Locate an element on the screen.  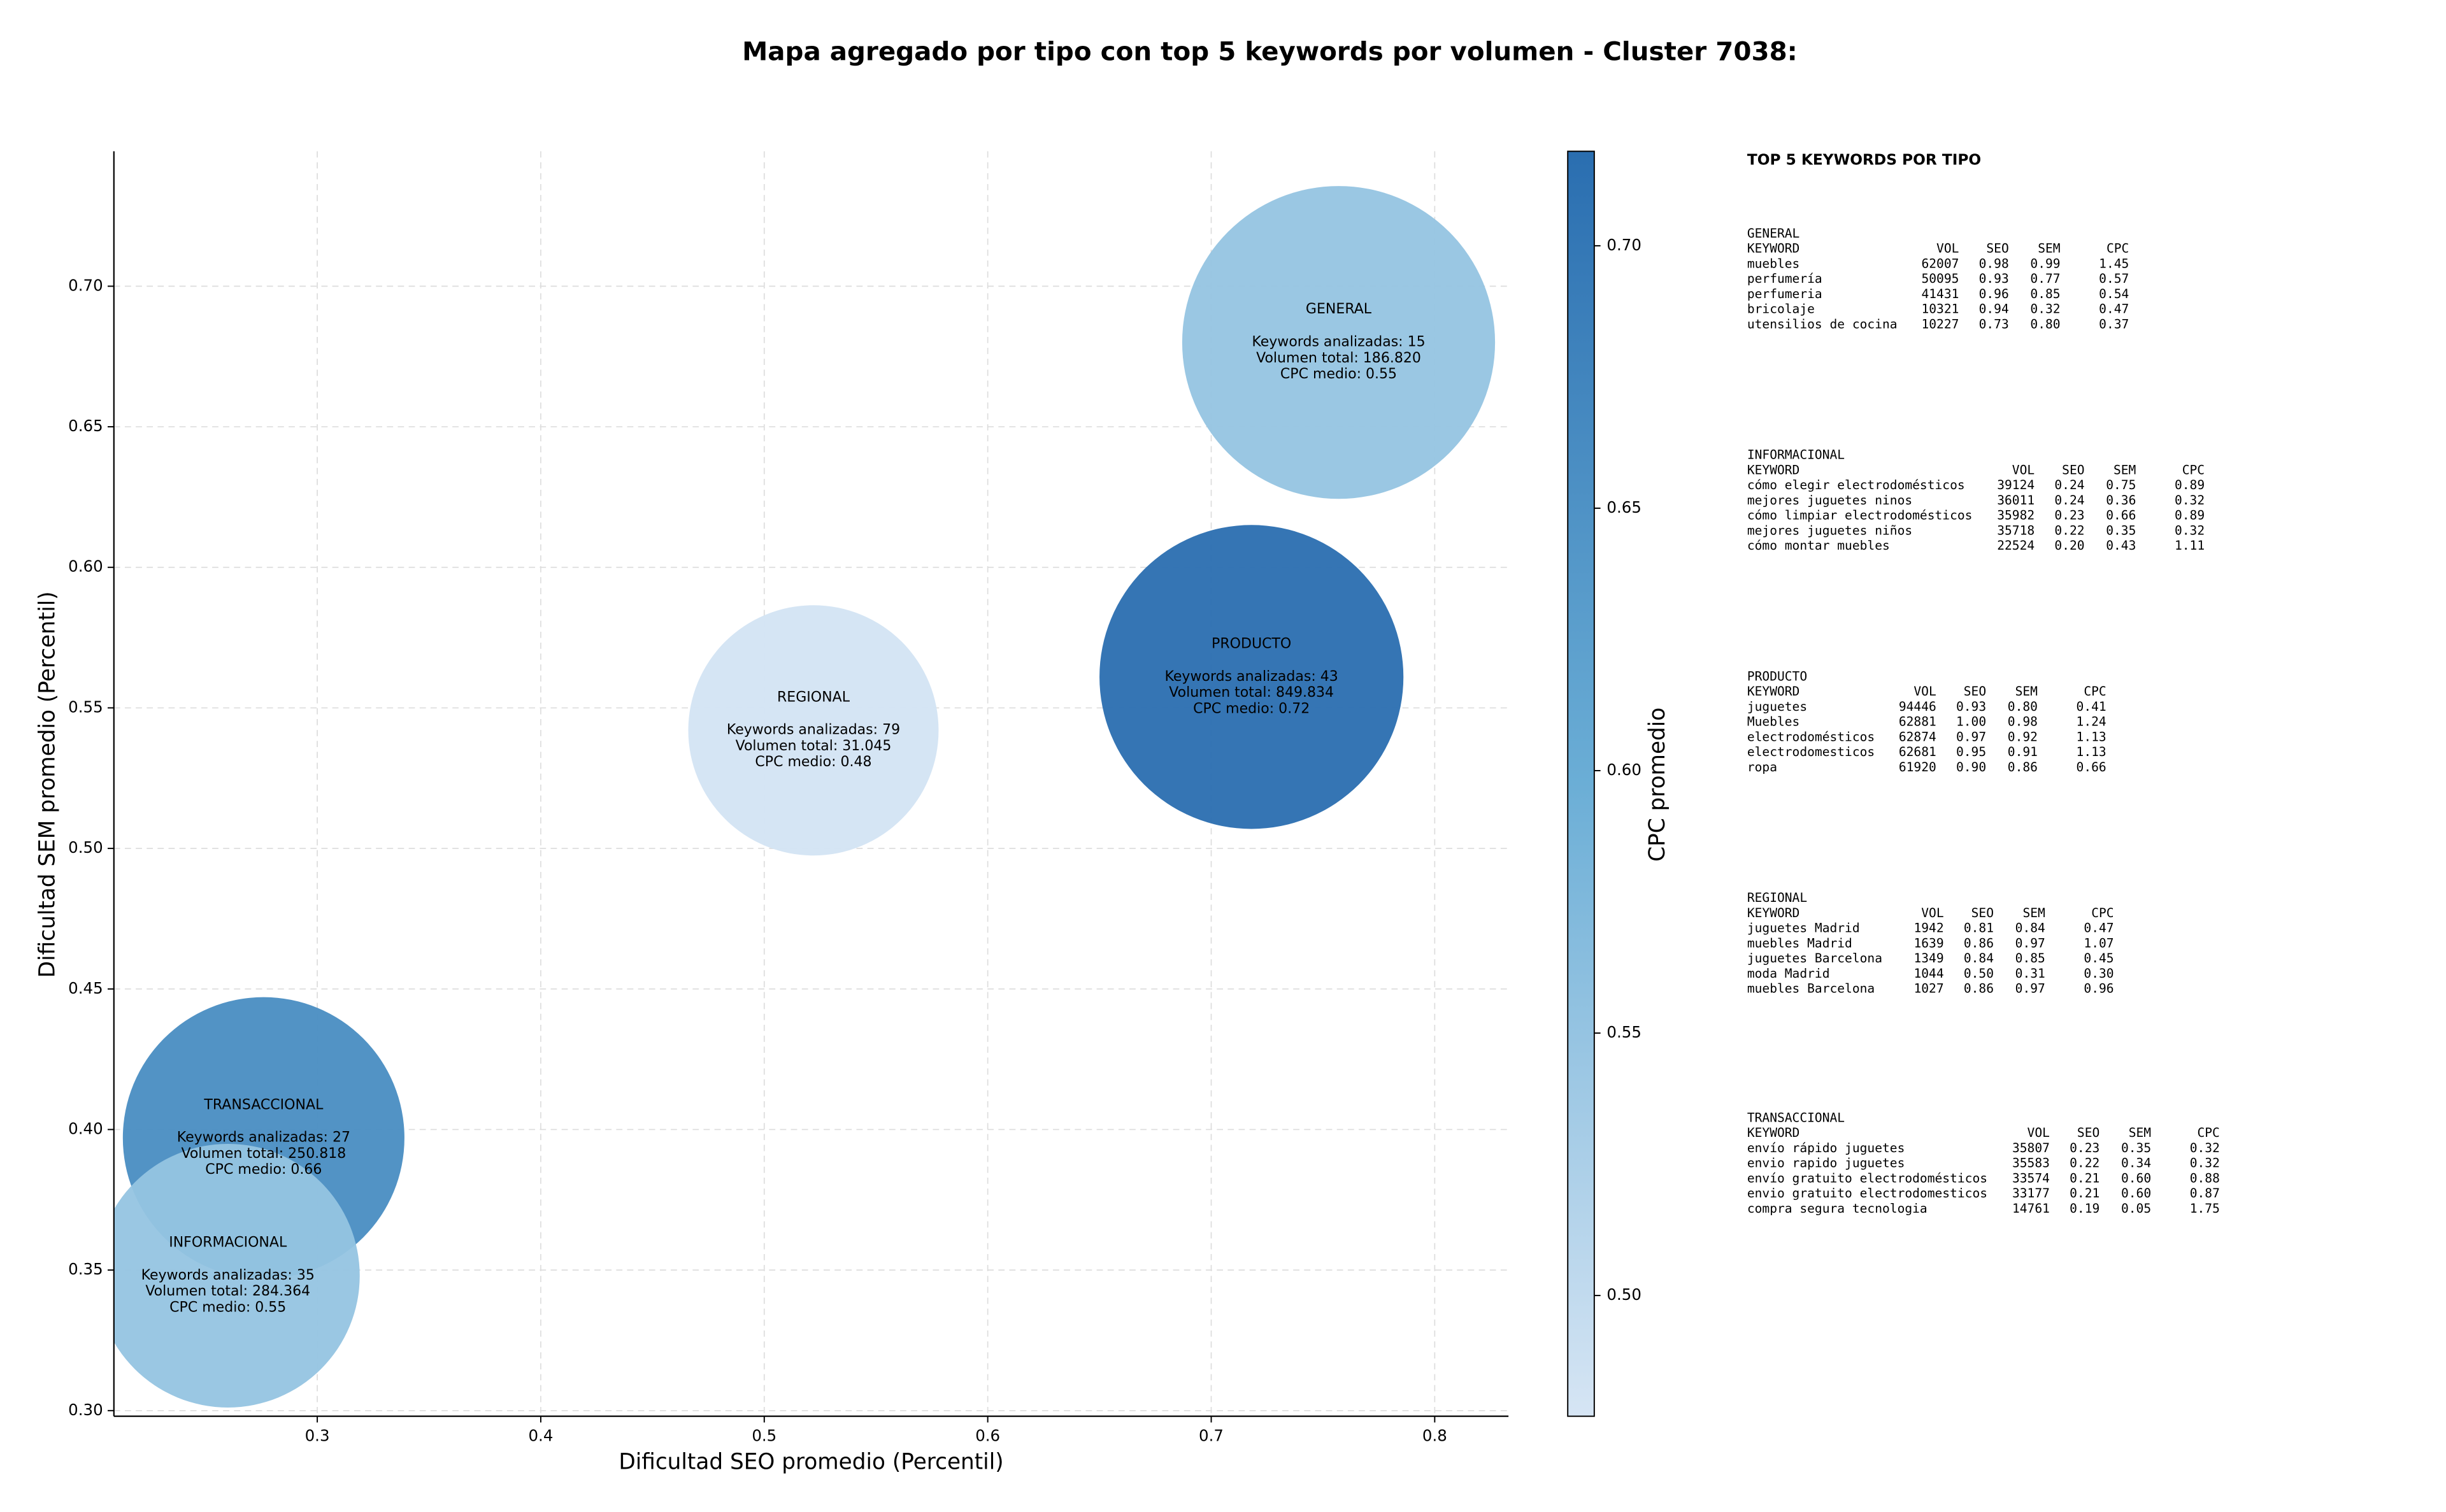
table-cell: 41431 is located at coordinates (1940, 294).